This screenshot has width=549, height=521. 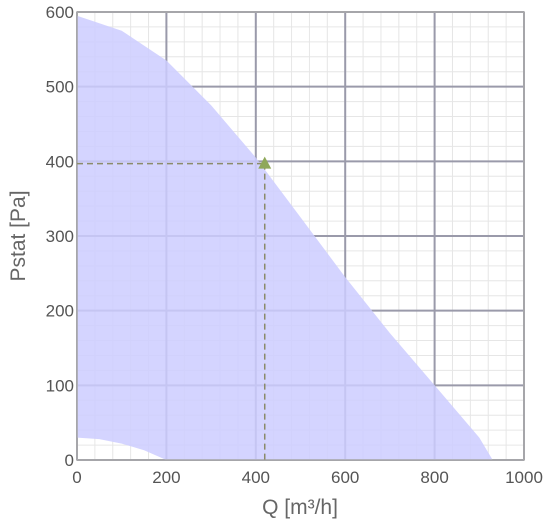 What do you see at coordinates (166, 477) in the screenshot?
I see `x-tick-label: 200` at bounding box center [166, 477].